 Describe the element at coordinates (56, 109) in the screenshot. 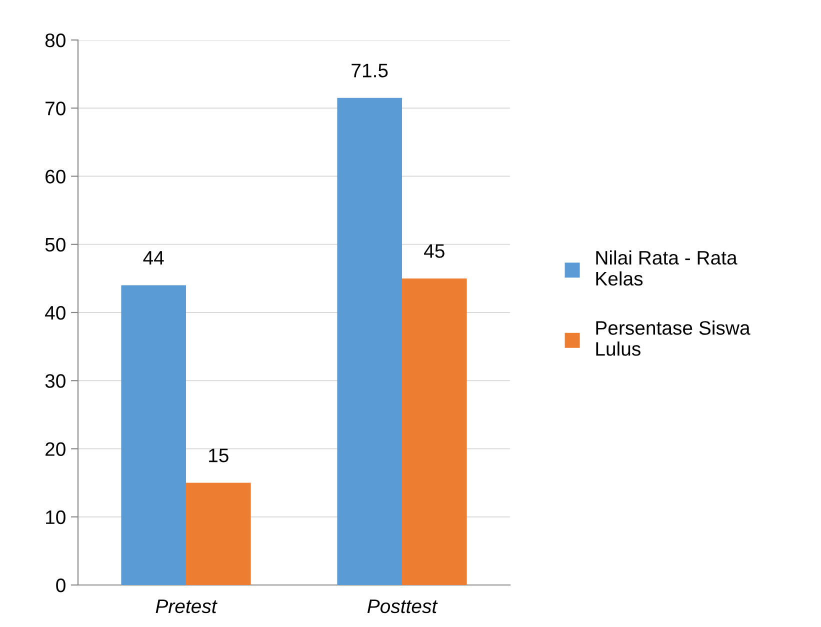

I see `y-tick-label: 70` at that location.